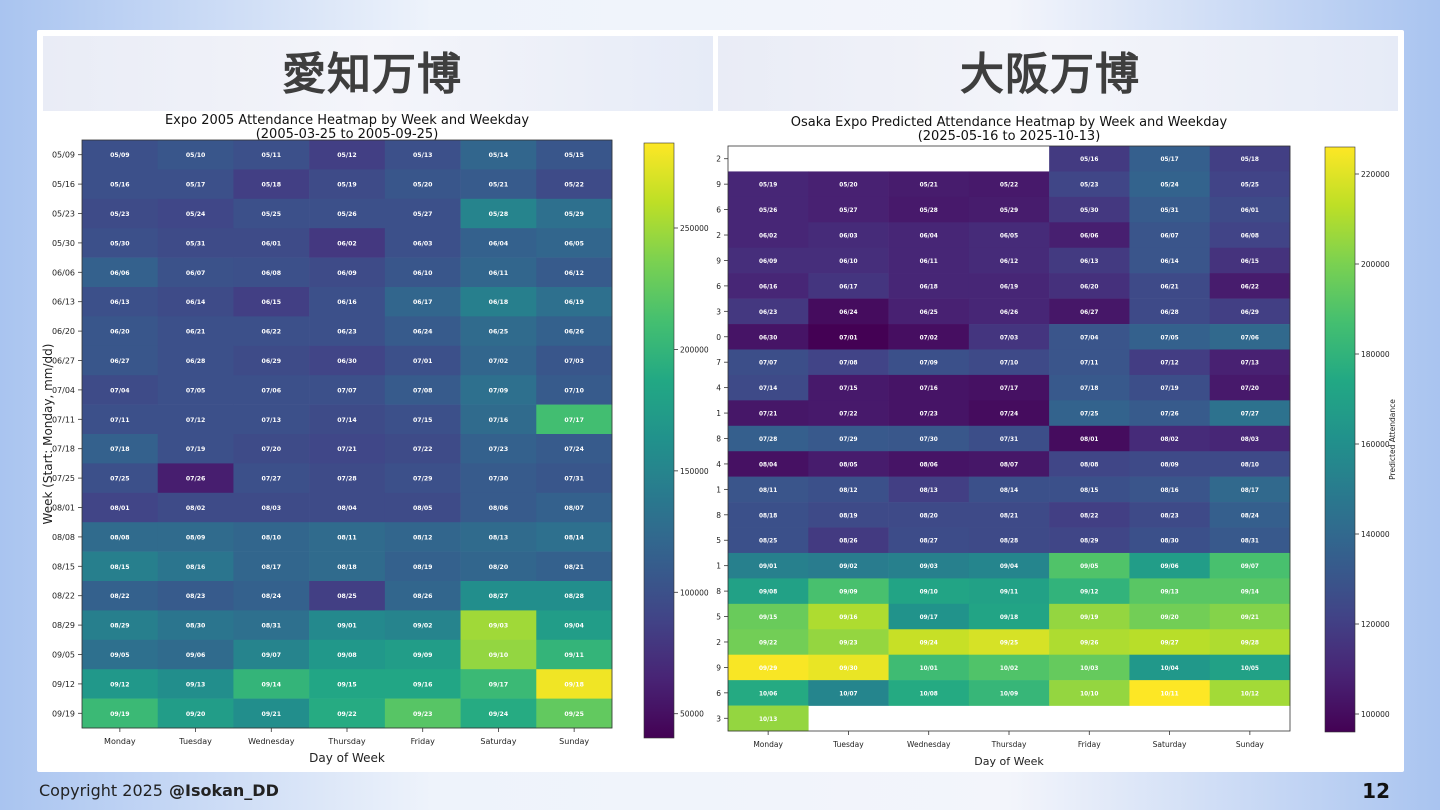 The height and width of the screenshot is (810, 1440). Describe the element at coordinates (1009, 669) in the screenshot. I see `osaka-cell-label: 10/02` at that location.